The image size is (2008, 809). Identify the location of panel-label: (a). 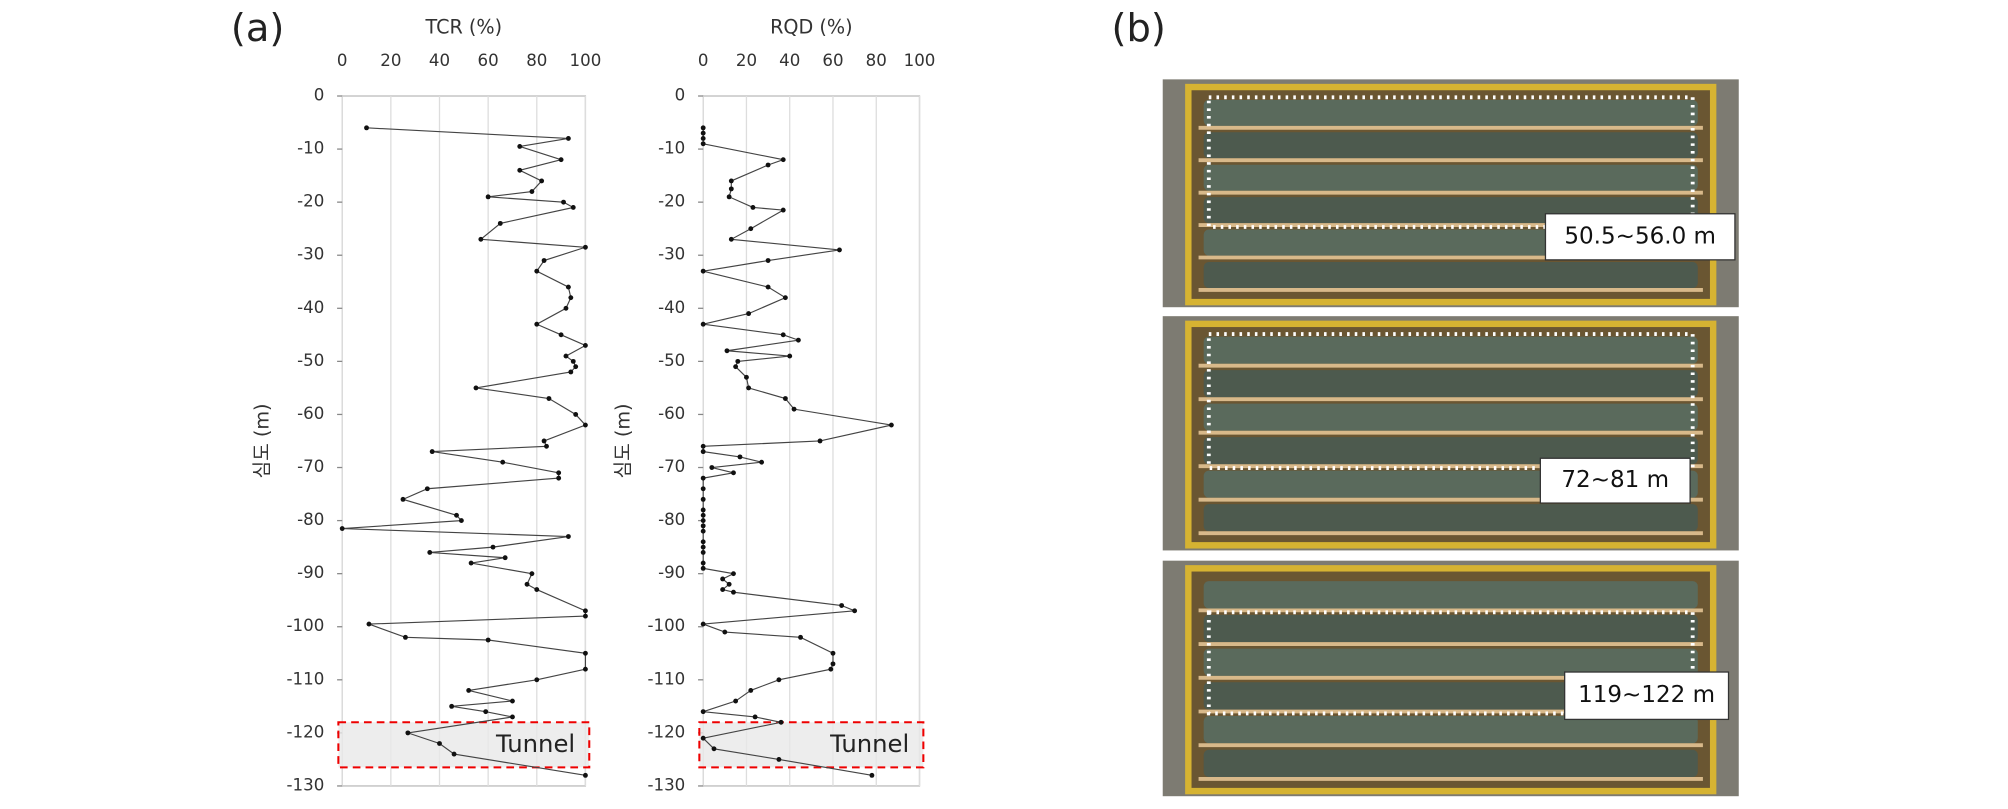
(257, 28).